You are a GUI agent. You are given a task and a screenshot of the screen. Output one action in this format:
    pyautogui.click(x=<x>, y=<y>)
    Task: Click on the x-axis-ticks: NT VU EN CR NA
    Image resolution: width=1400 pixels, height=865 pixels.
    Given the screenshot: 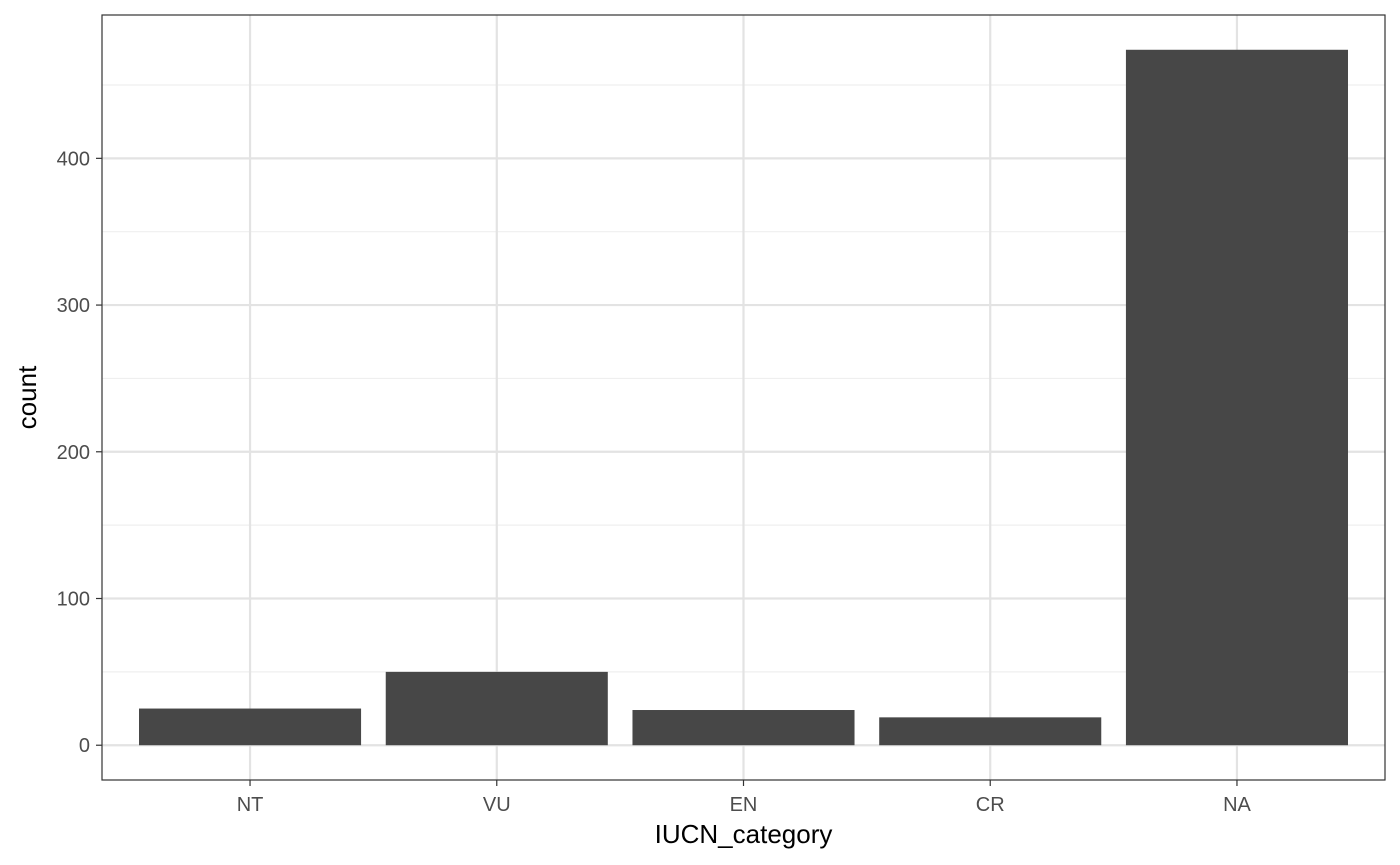 What is the action you would take?
    pyautogui.click(x=744, y=798)
    